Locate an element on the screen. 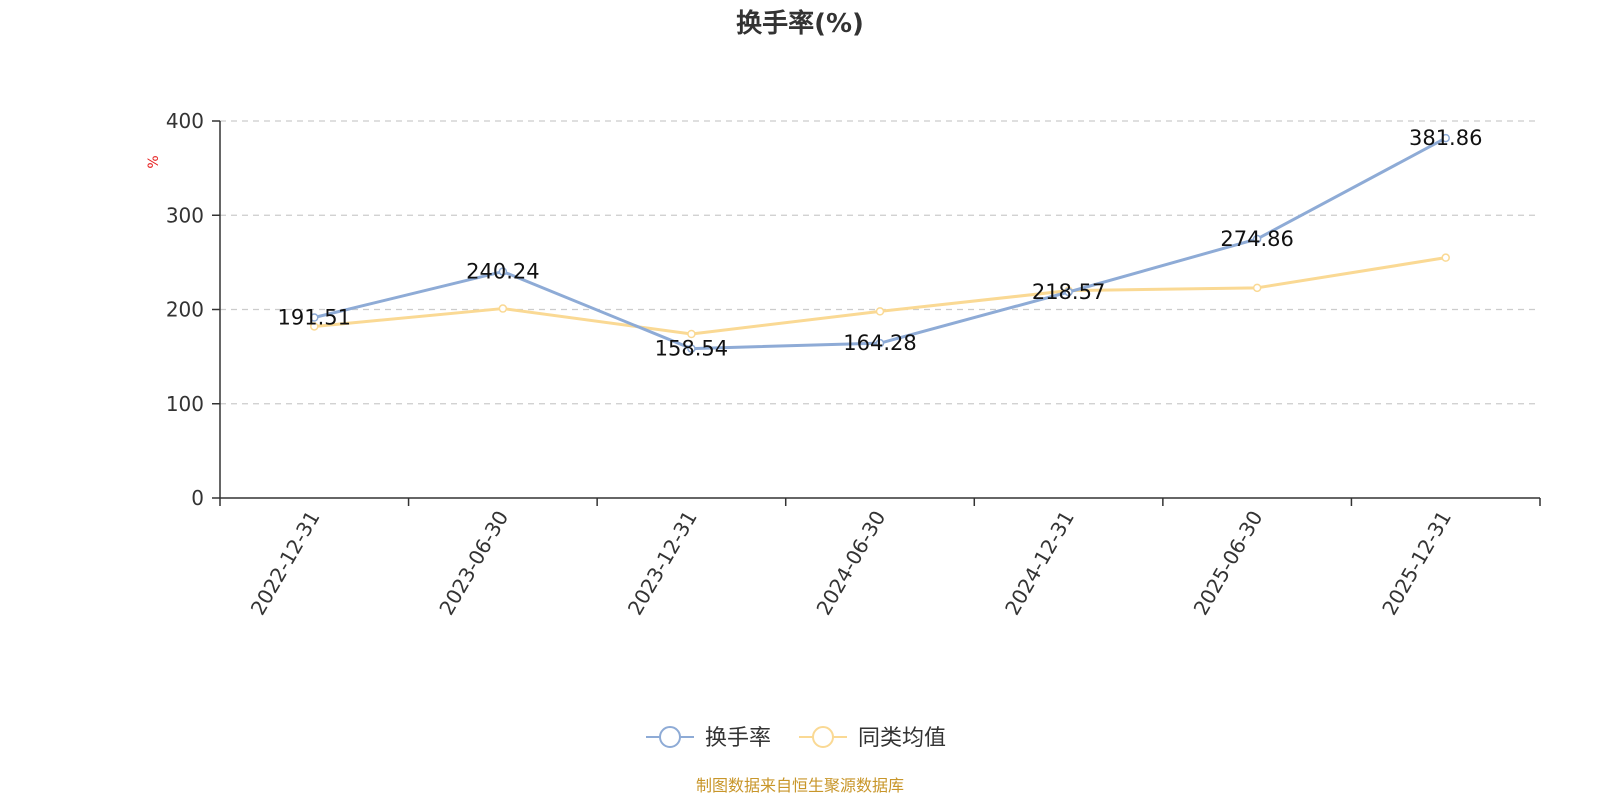 The image size is (1600, 800). legend-marker-peer-average is located at coordinates (823, 737).